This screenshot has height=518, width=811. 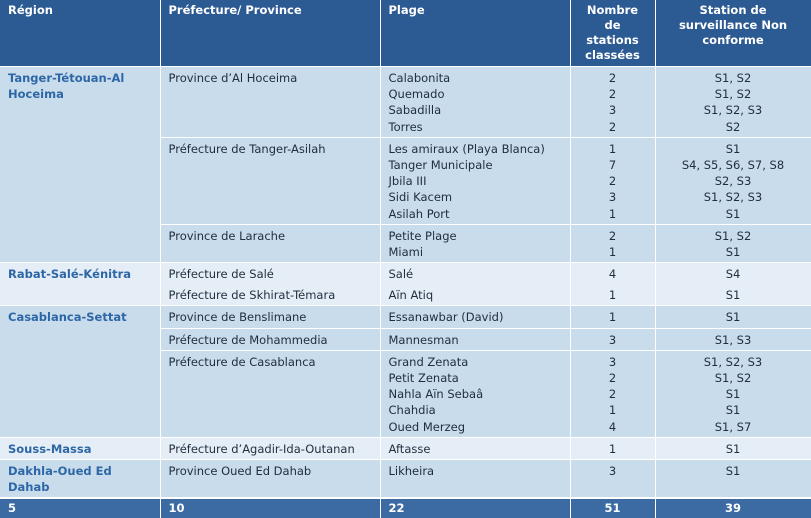 I want to click on total-stations: 51, so click(x=613, y=507).